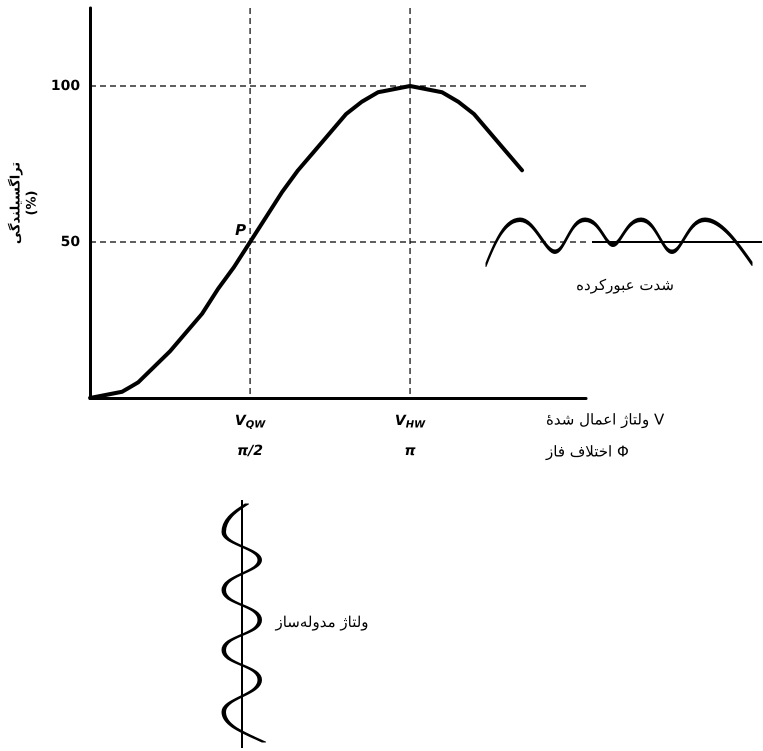 This screenshot has height=751, width=763. What do you see at coordinates (250, 451) in the screenshot?
I see `x2-tick-label: π/2` at bounding box center [250, 451].